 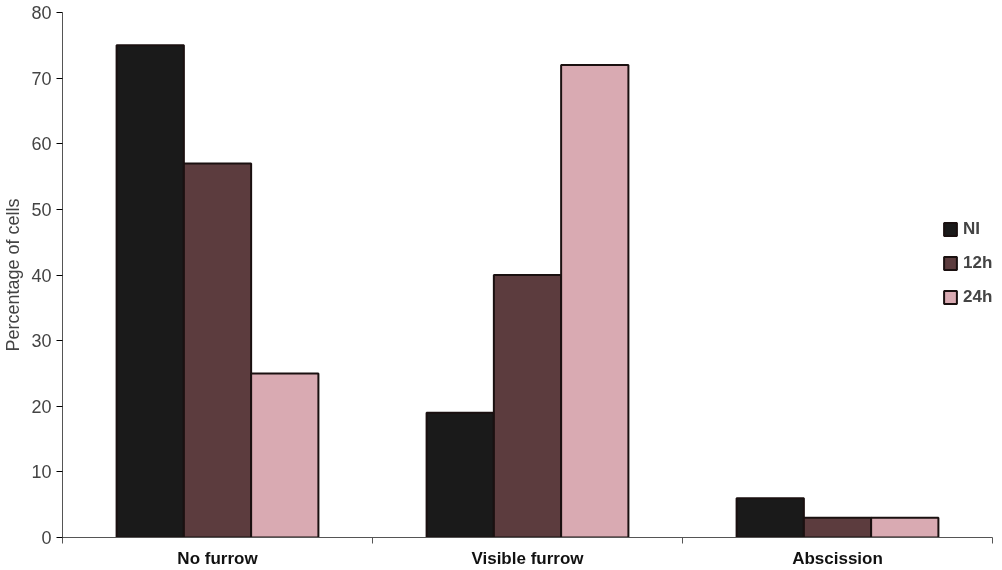 I want to click on y-tick-label: 70, so click(x=41, y=78).